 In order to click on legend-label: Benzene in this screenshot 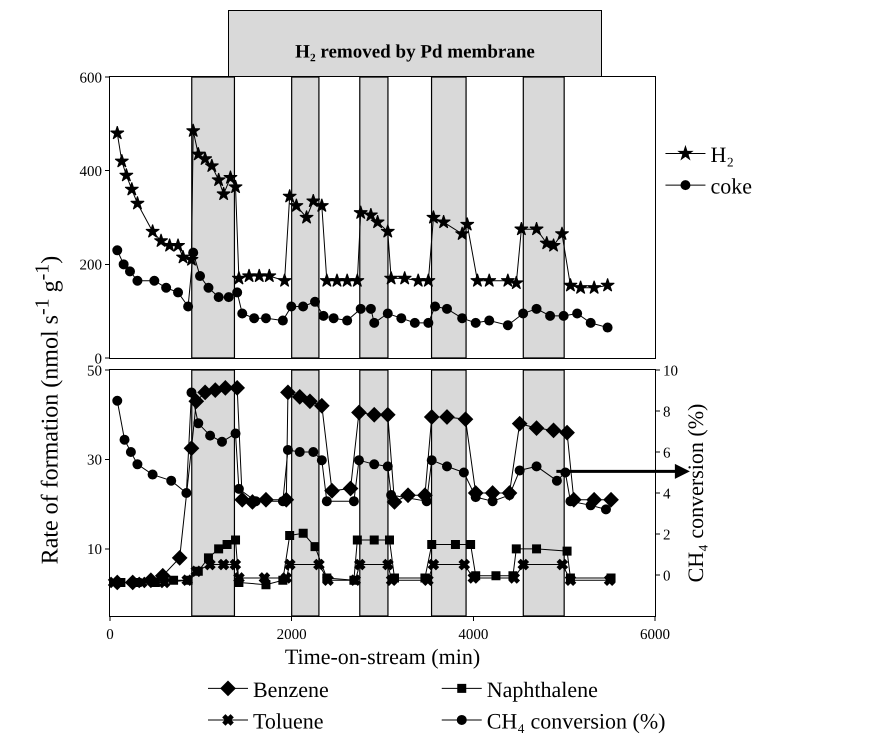, I will do `click(291, 689)`.